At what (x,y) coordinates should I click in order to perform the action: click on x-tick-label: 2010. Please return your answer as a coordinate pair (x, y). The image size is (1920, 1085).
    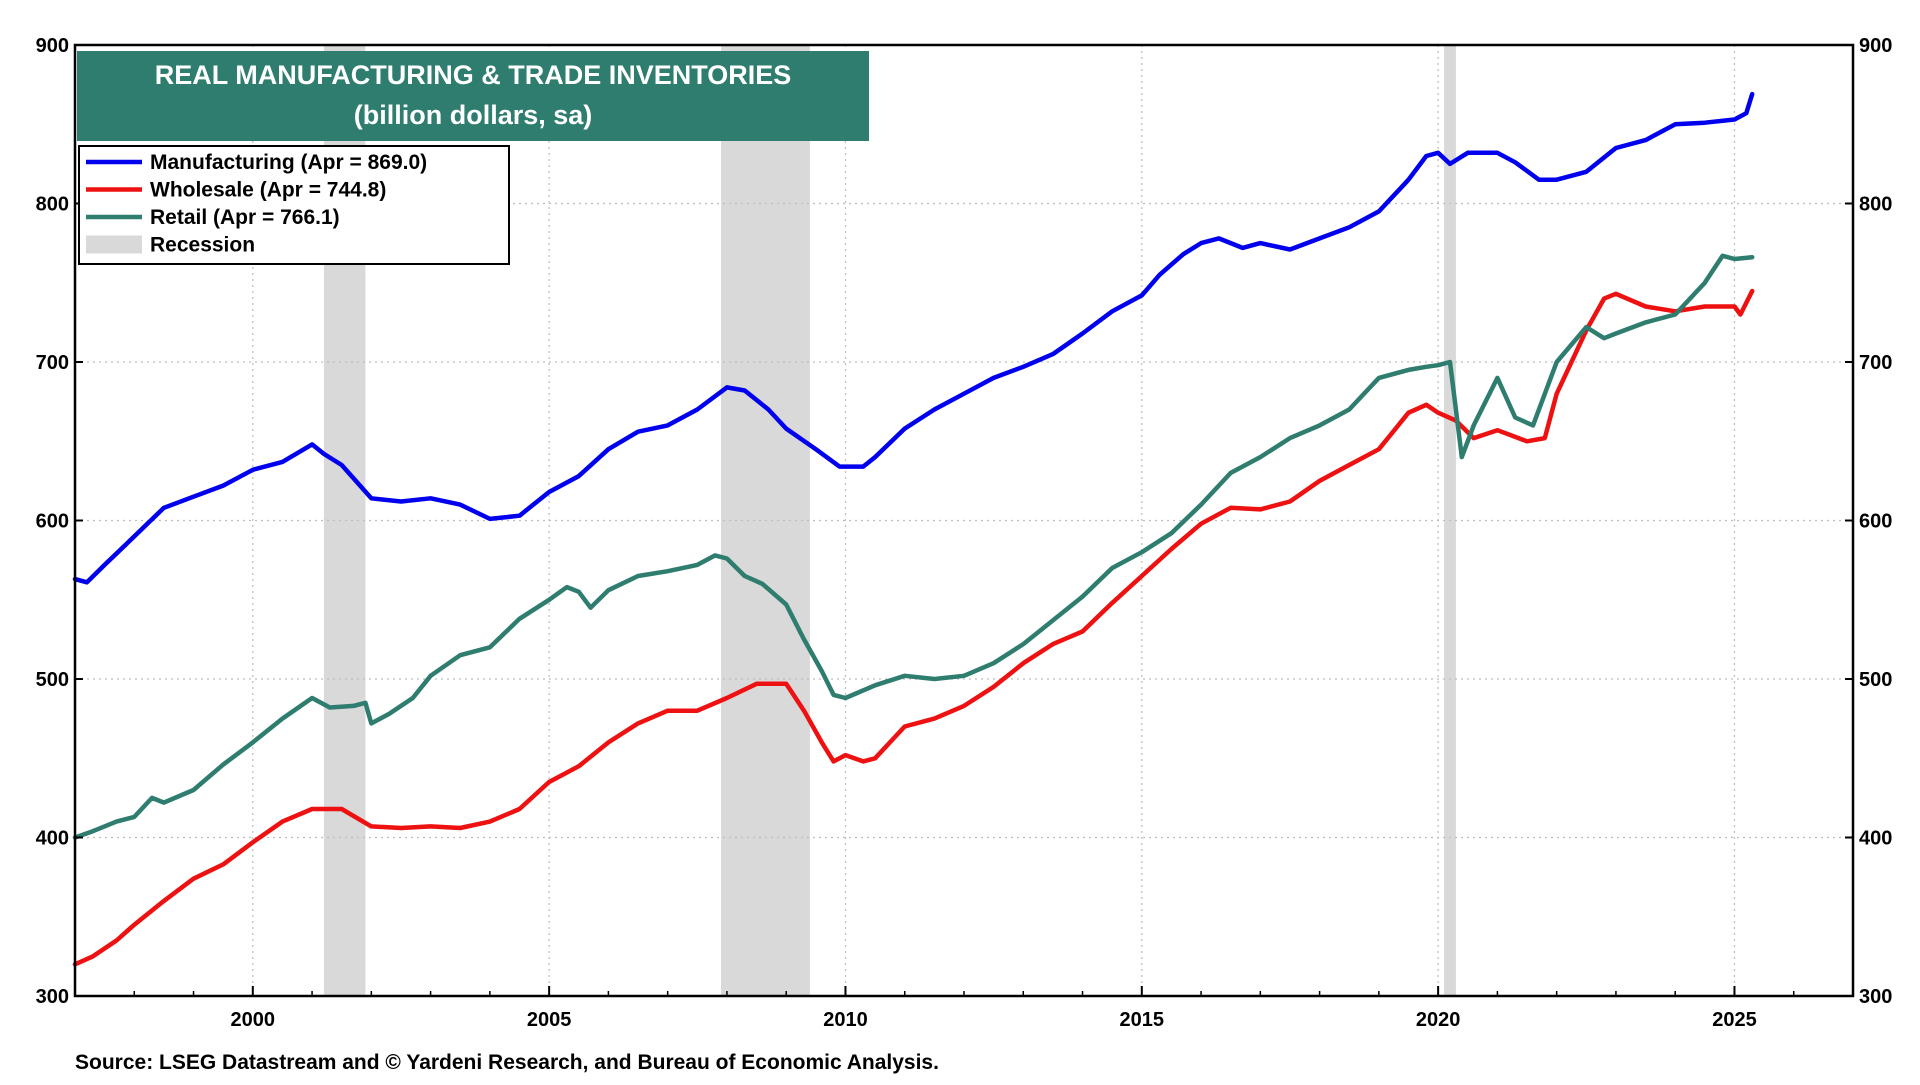
    Looking at the image, I should click on (845, 1020).